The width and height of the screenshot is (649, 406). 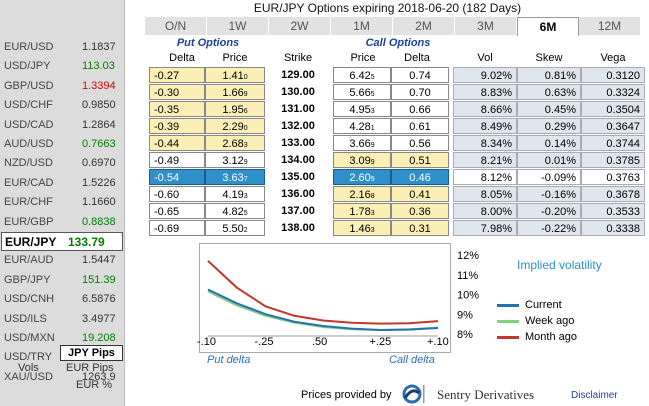 I want to click on call-delta-cell: 0.66, so click(x=420, y=109).